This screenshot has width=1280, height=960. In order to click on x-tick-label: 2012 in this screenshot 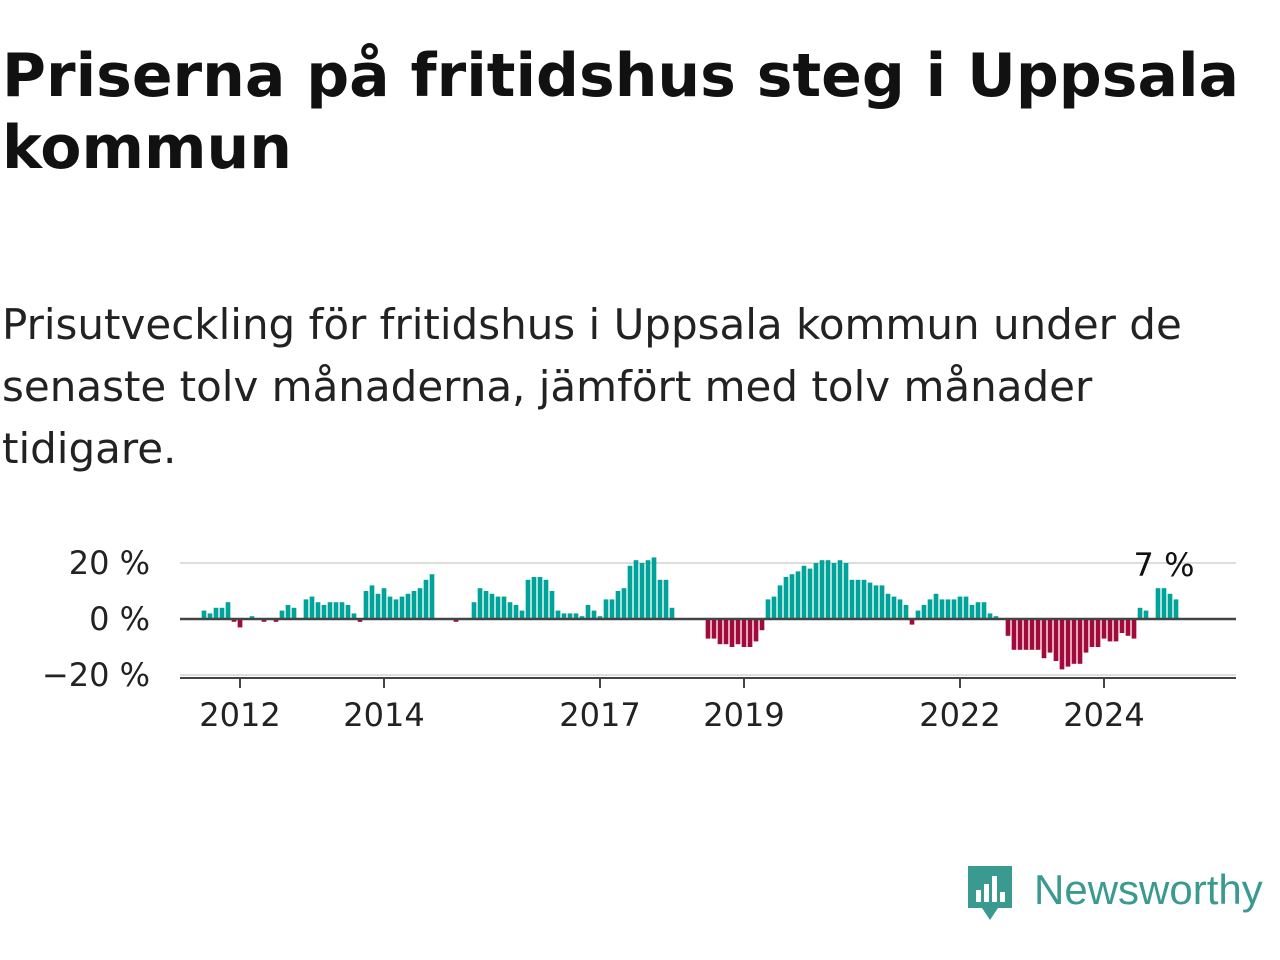, I will do `click(239, 715)`.